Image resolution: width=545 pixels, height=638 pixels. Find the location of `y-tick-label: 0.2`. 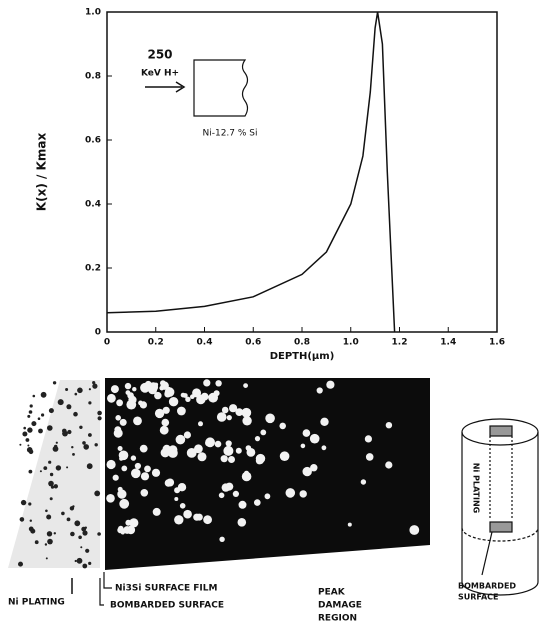

y-tick-label: 0.2 is located at coordinates (93, 269).